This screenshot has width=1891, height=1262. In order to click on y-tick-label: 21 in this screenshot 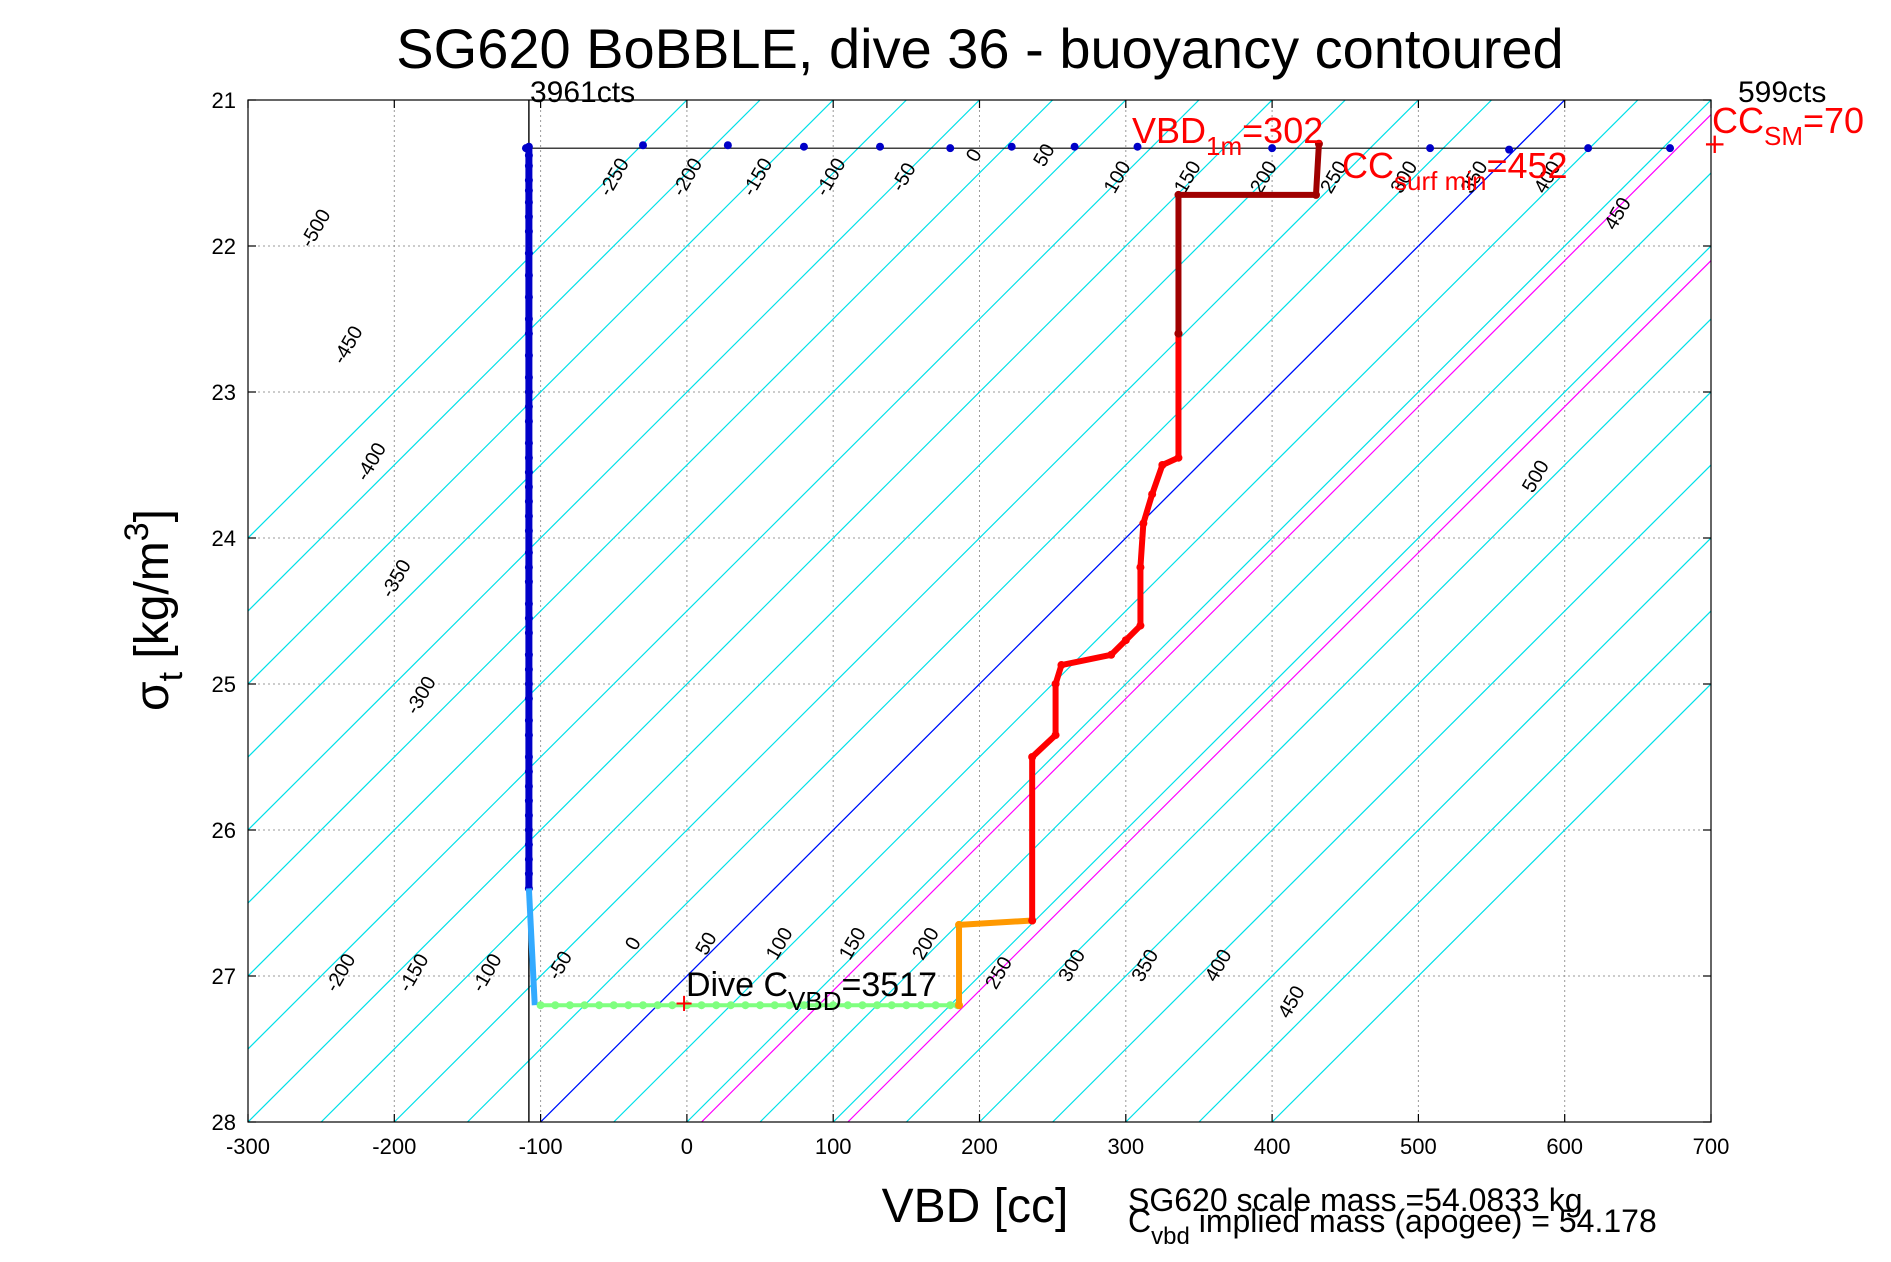, I will do `click(224, 100)`.